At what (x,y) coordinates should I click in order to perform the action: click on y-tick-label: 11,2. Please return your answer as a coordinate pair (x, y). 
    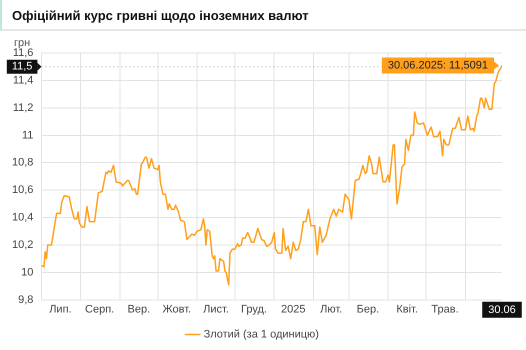
    Looking at the image, I should click on (23, 108).